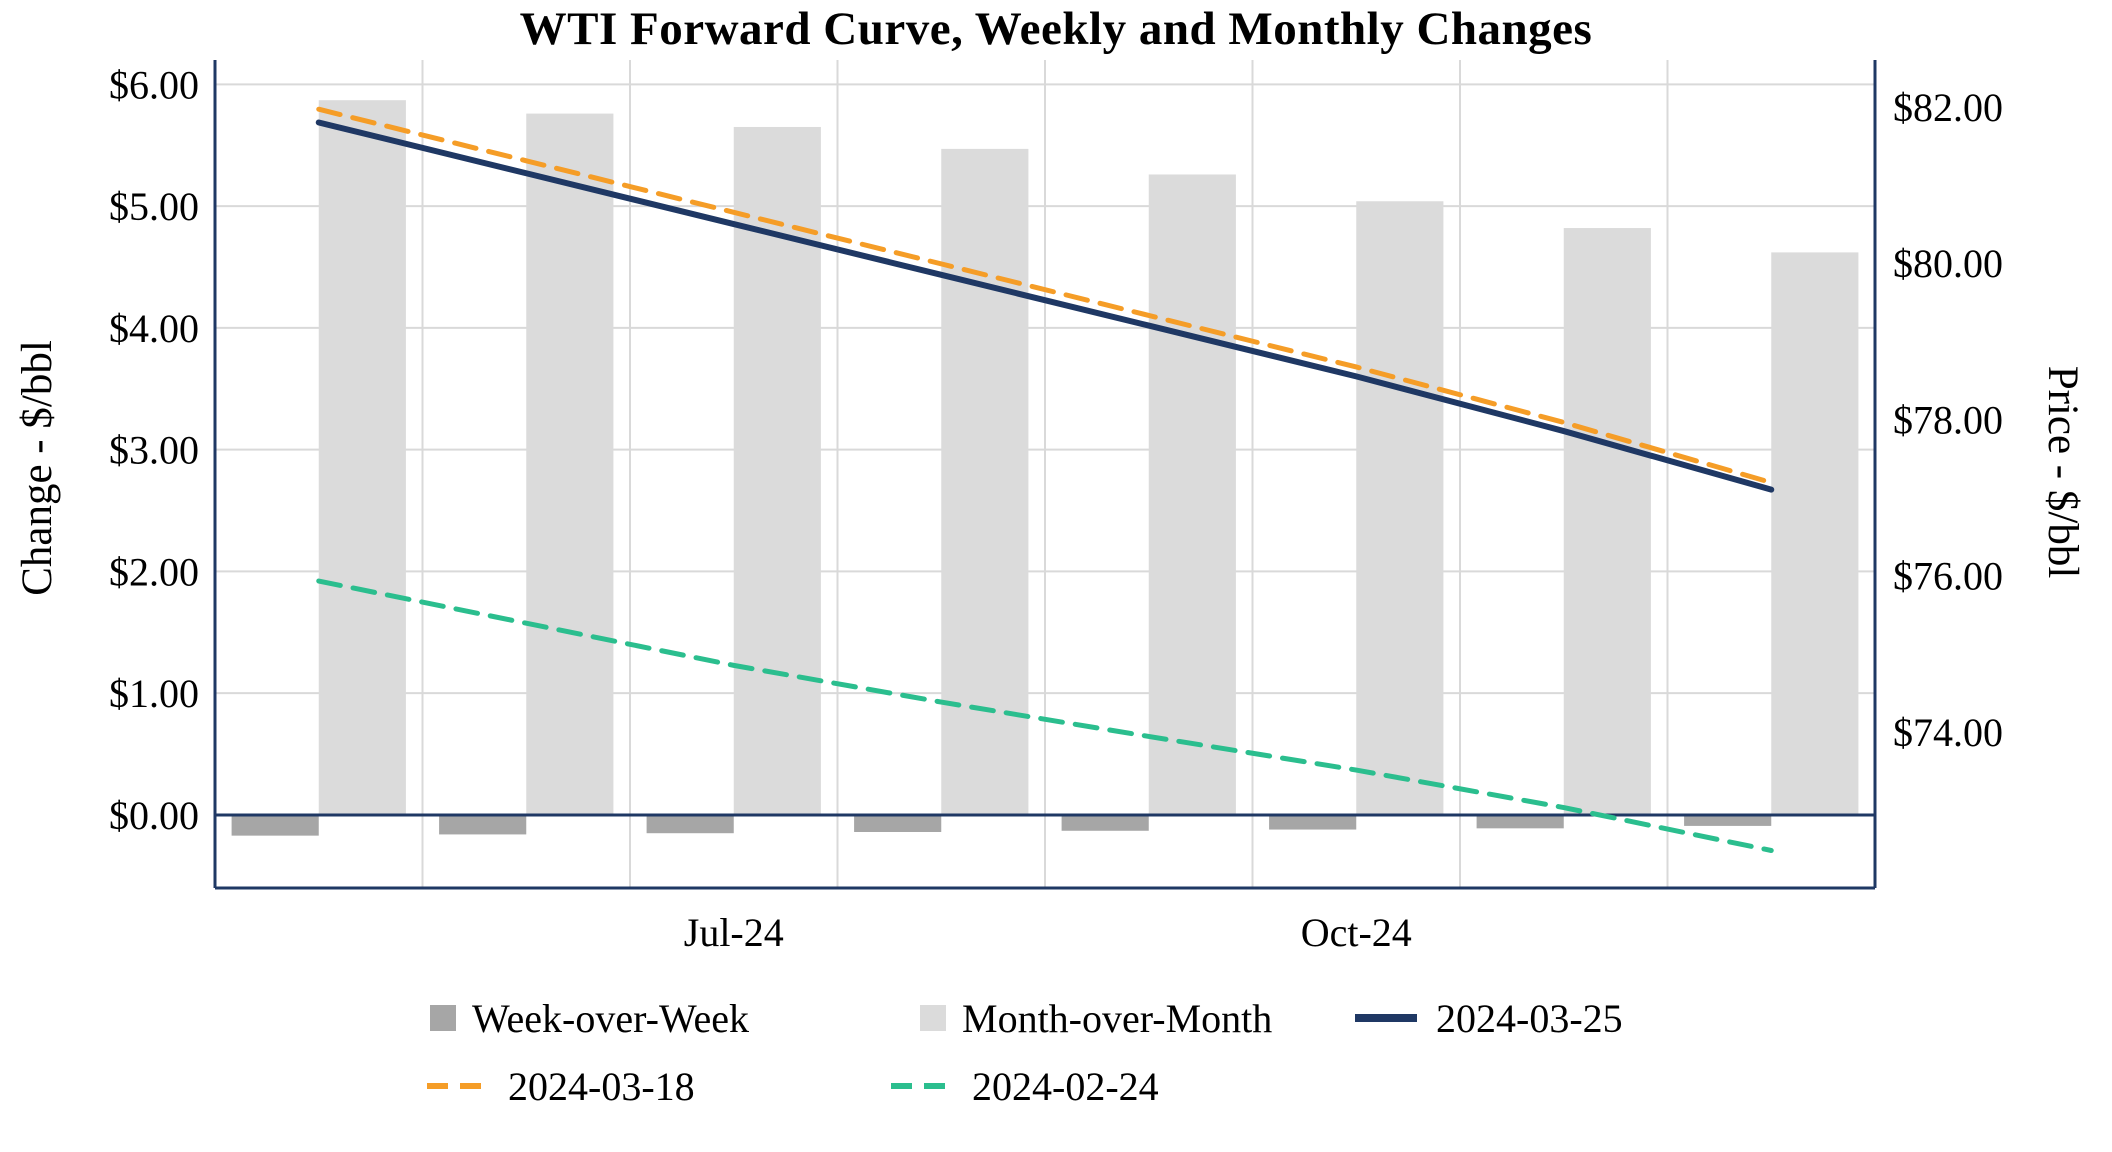 The width and height of the screenshot is (2112, 1152). I want to click on legend-item-2024-02-24: 2024-02-24, so click(1023, 1086).